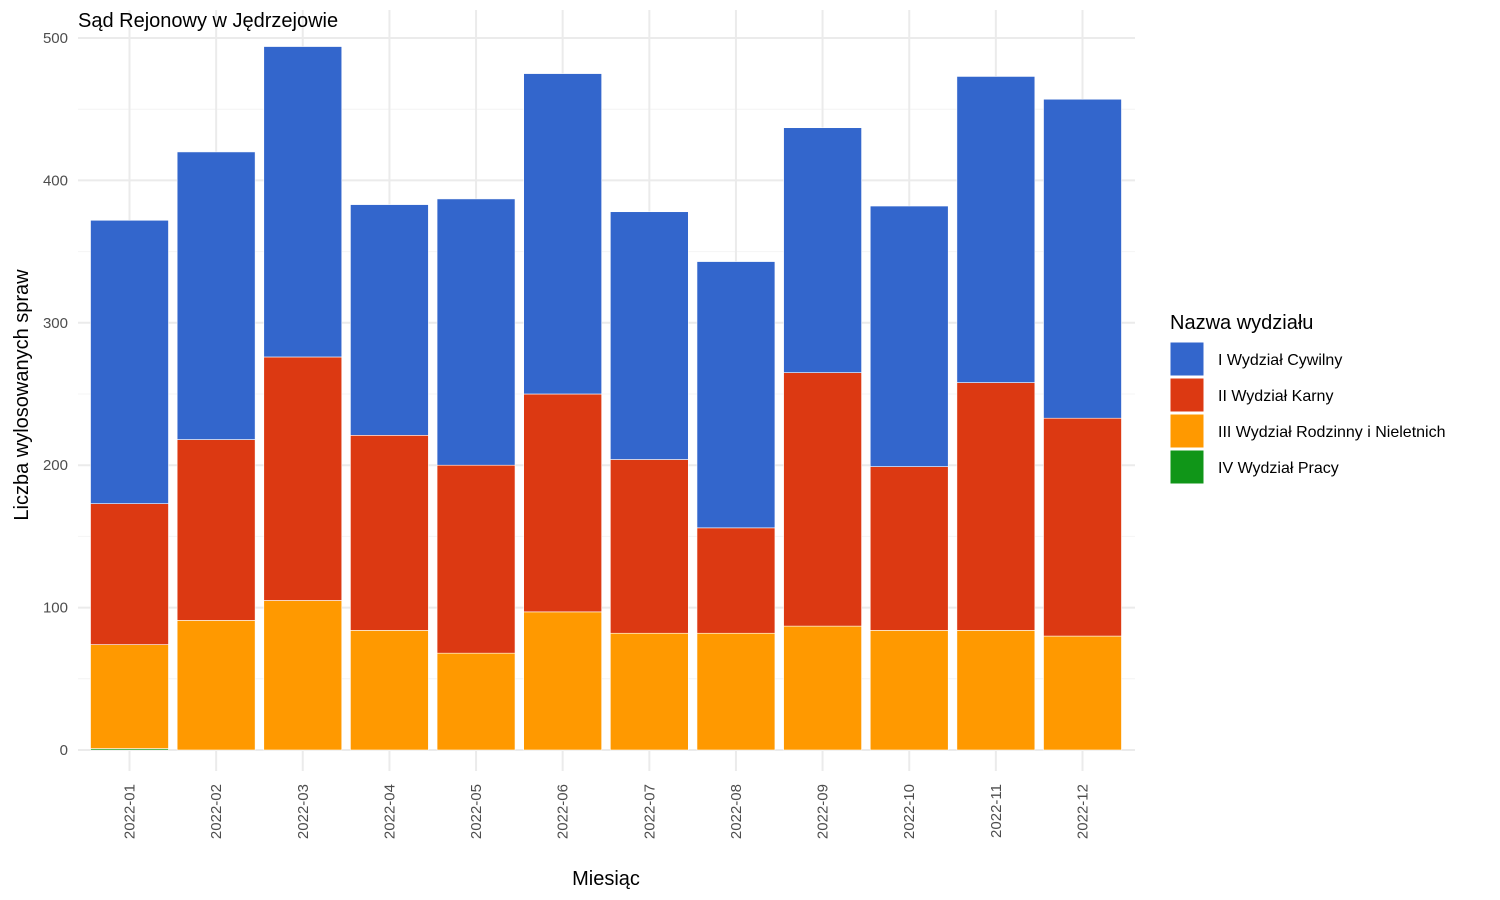  What do you see at coordinates (1275, 396) in the screenshot?
I see `legend-label: II Wydział Karny` at bounding box center [1275, 396].